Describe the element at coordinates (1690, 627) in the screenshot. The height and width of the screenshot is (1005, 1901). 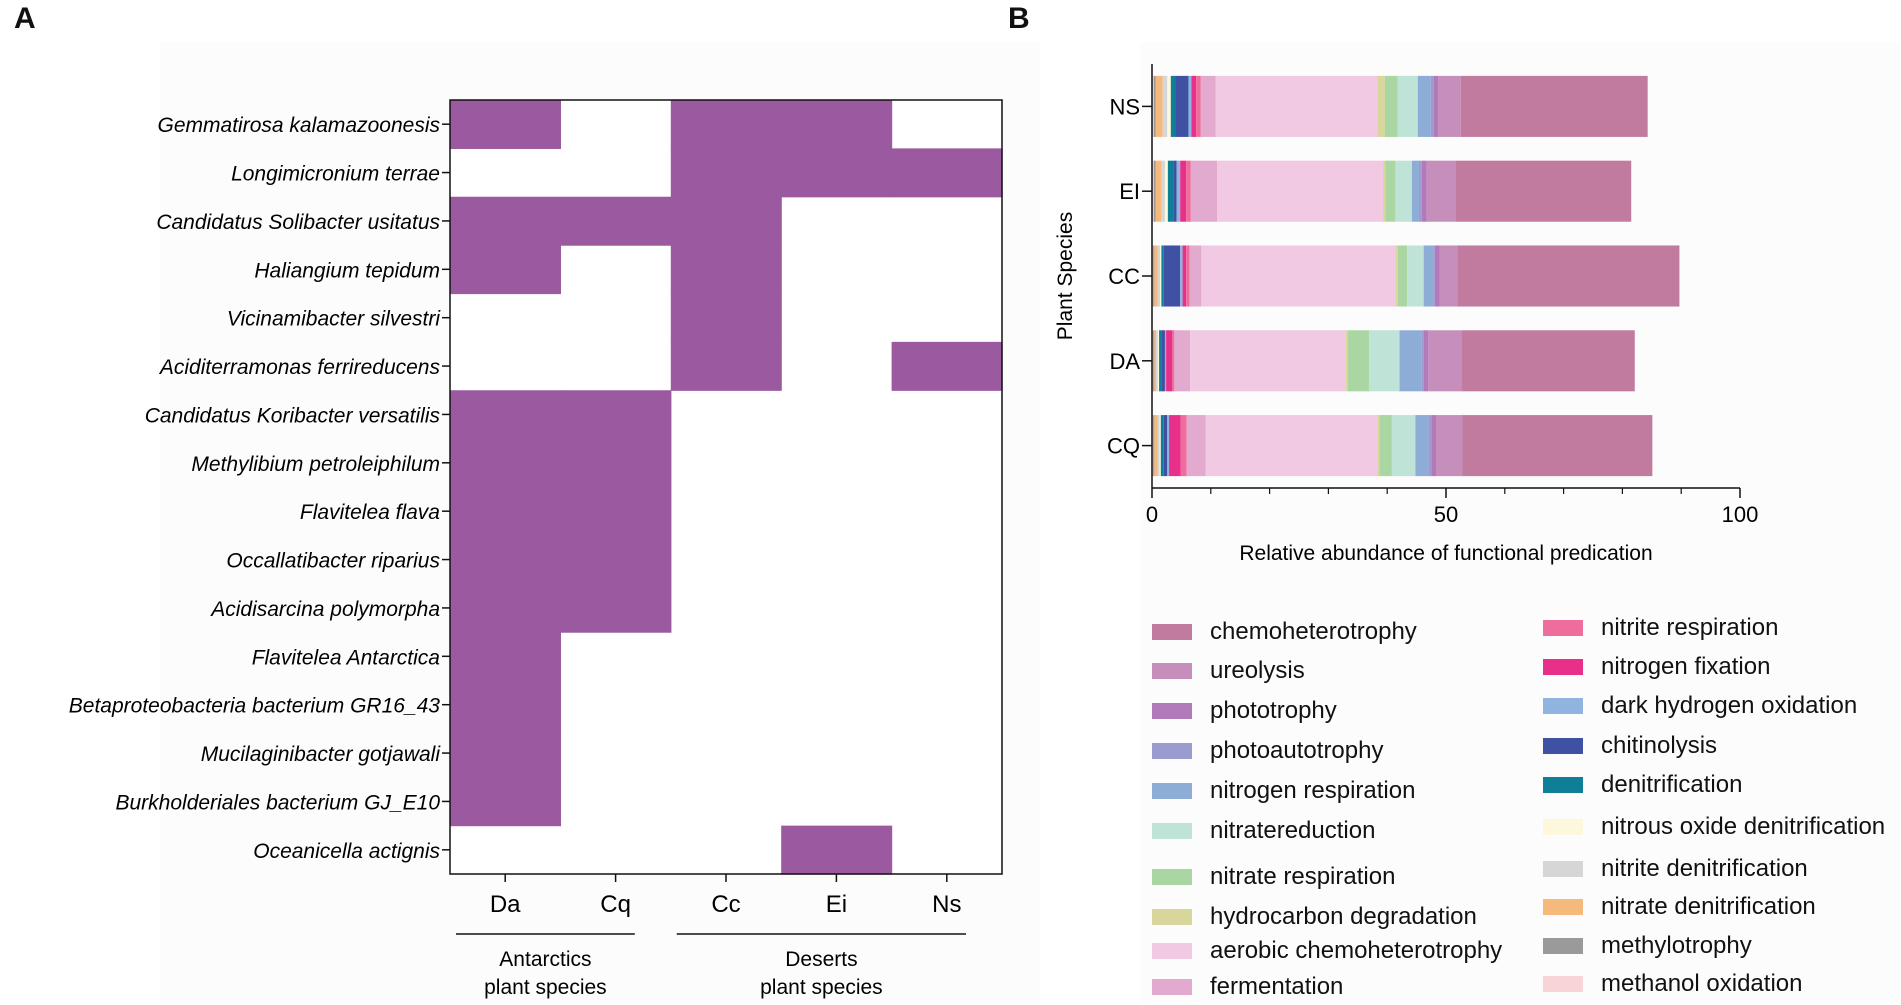
I see `legend-label: nitrite respiration` at that location.